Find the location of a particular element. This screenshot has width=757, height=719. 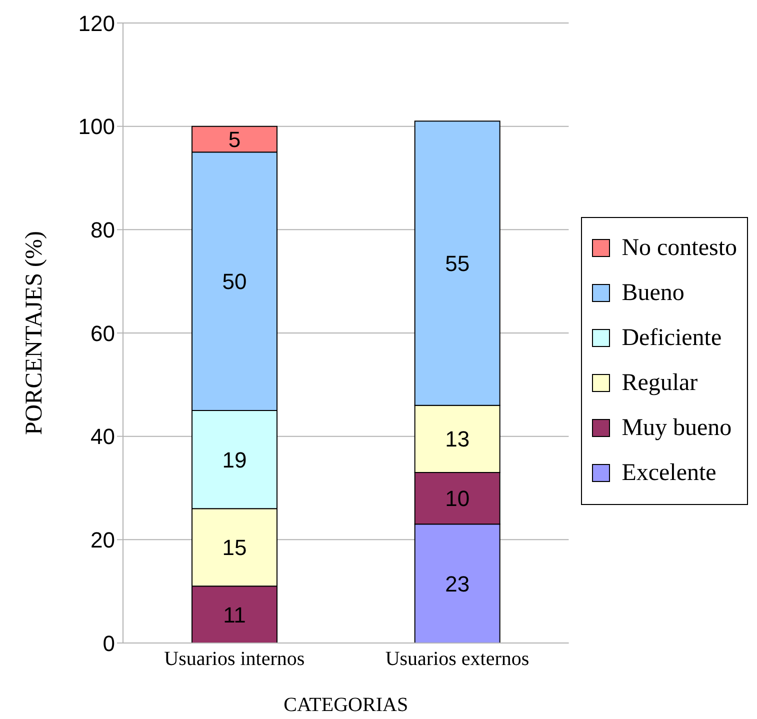

data-label: 13 is located at coordinates (457, 439).